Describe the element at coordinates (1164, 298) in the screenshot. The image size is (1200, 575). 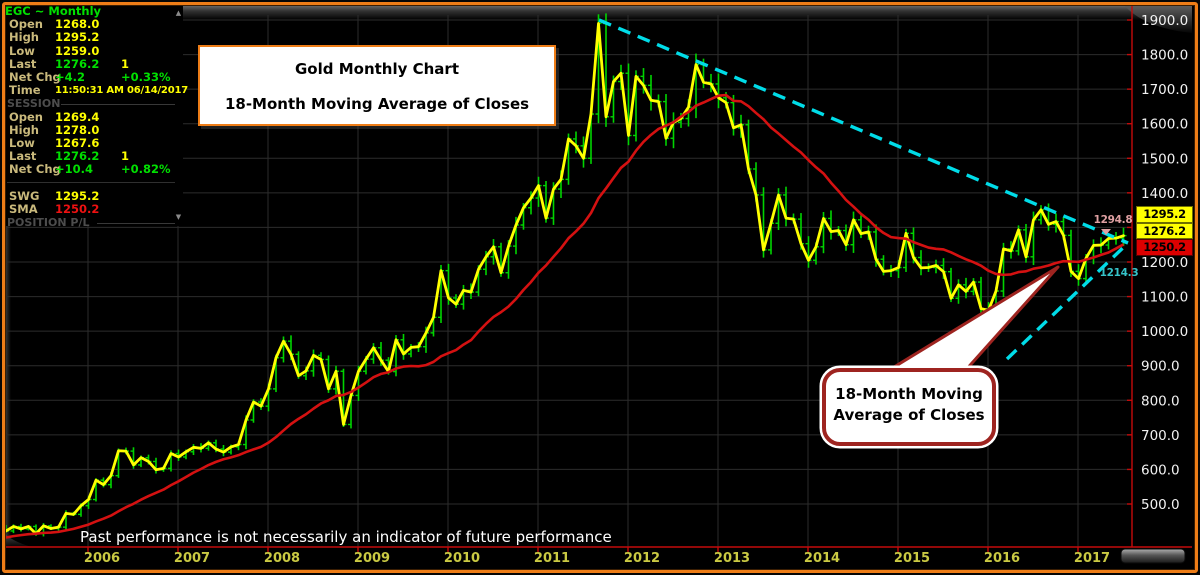
I see `svg-text: 1100.0` at that location.